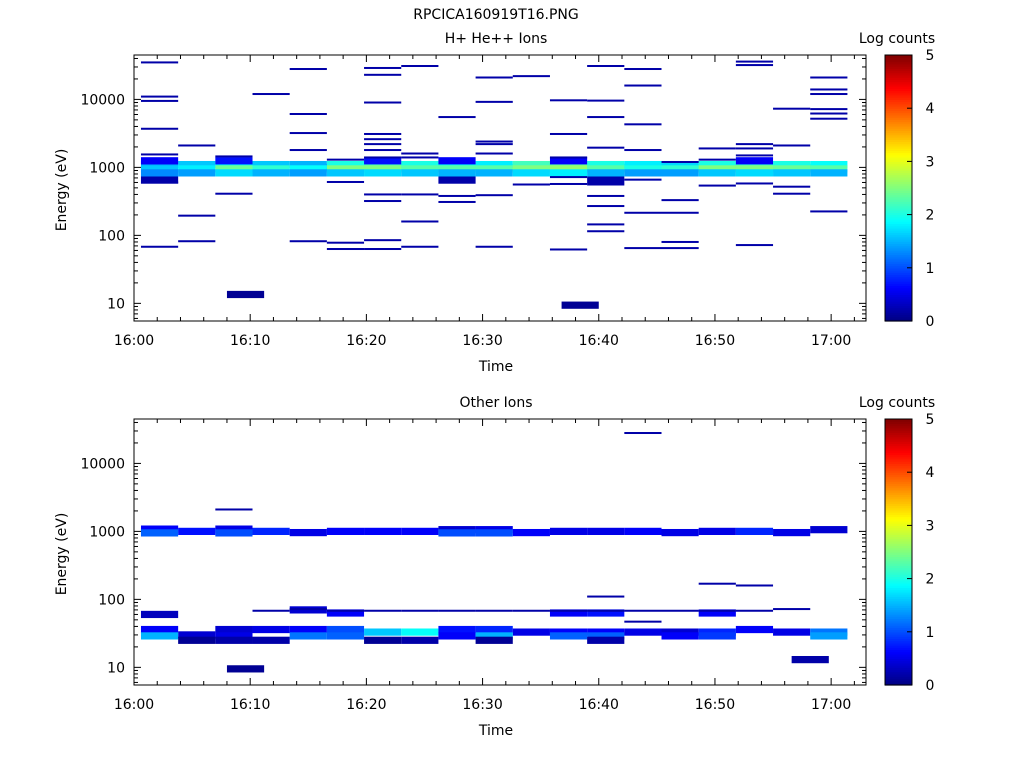 The height and width of the screenshot is (772, 1024). What do you see at coordinates (496, 39) in the screenshot?
I see `panel-title: H+ He++ Ions` at bounding box center [496, 39].